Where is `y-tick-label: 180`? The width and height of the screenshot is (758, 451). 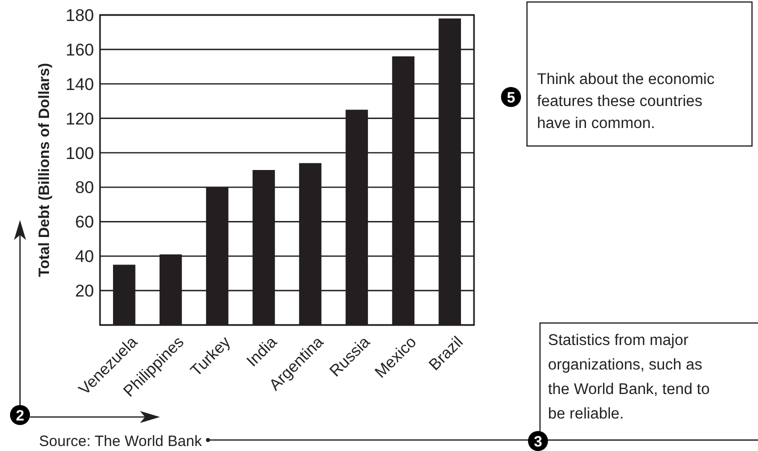 y-tick-label: 180 is located at coordinates (80, 15).